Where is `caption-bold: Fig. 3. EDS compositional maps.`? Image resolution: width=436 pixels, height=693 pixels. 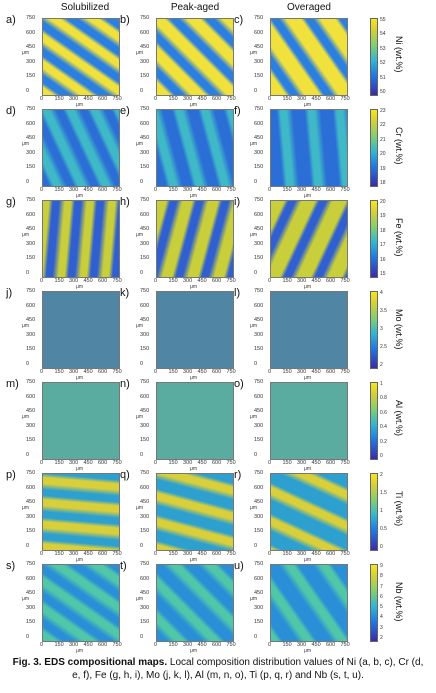 caption-bold: Fig. 3. EDS compositional maps. is located at coordinates (90, 662).